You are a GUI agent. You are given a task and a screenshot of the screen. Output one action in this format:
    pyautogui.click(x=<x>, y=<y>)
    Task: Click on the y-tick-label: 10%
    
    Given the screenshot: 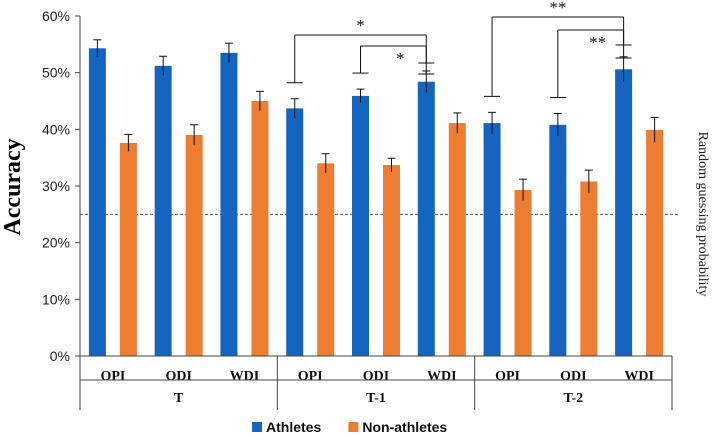 What is the action you would take?
    pyautogui.click(x=56, y=299)
    